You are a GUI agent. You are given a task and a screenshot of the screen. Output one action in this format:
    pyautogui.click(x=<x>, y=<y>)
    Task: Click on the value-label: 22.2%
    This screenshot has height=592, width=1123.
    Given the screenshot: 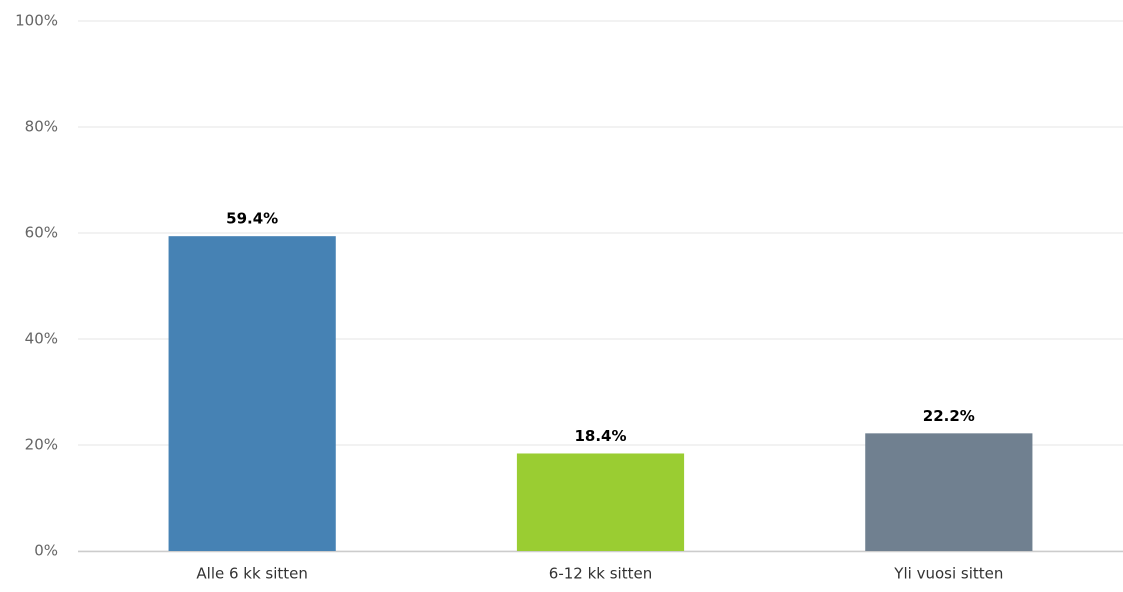 What is the action you would take?
    pyautogui.click(x=949, y=416)
    